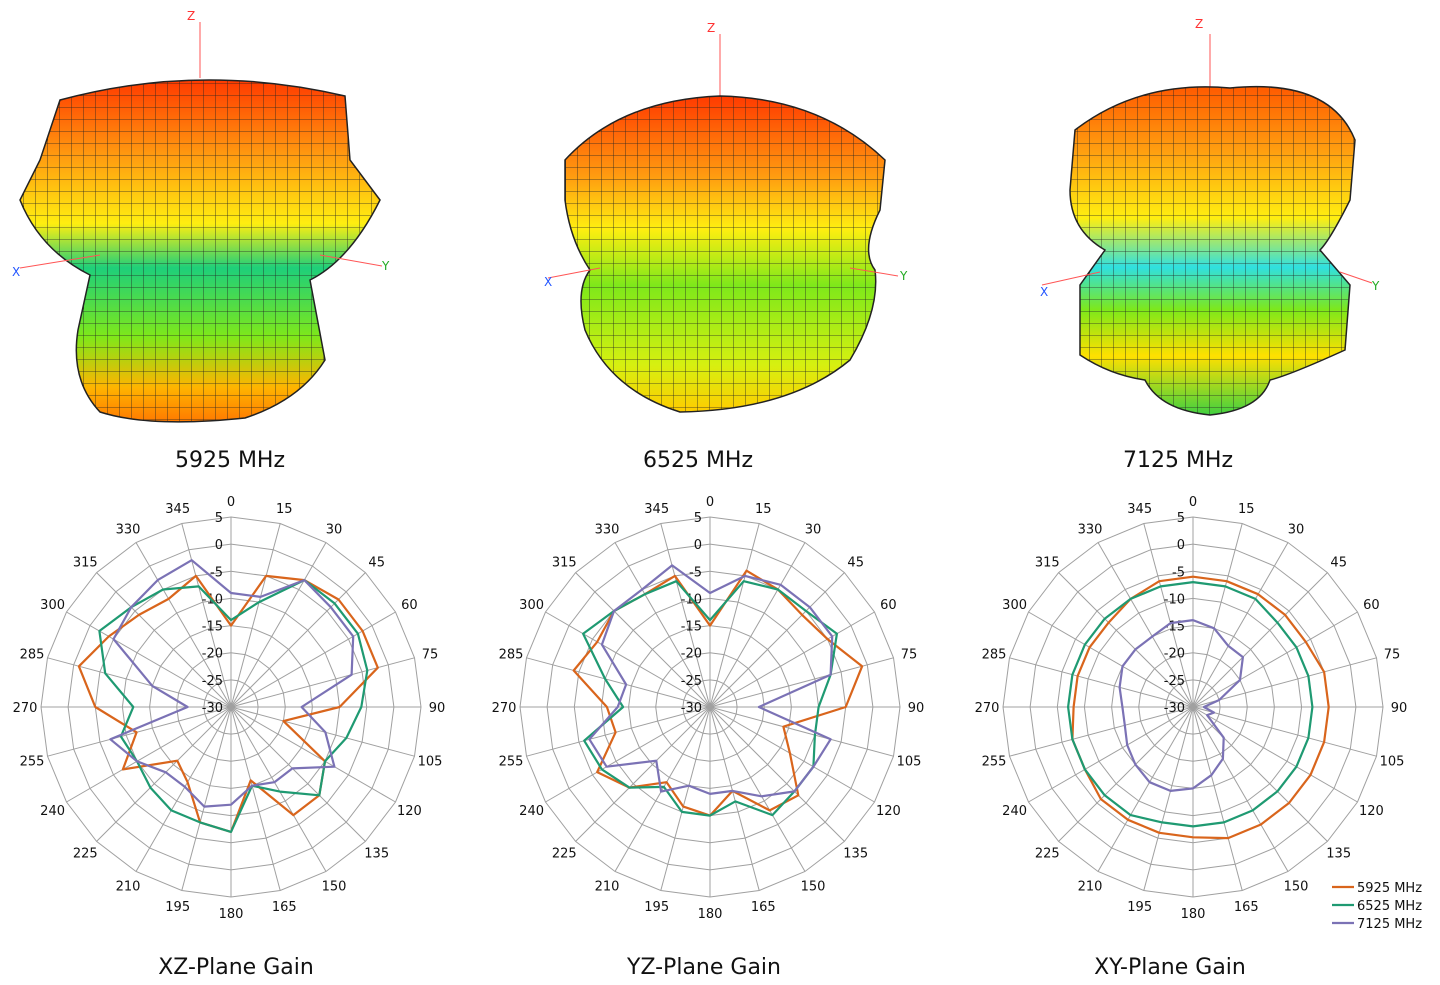 This screenshot has width=1440, height=985. I want to click on chart-title-xz: XZ-Plane Gain, so click(236, 967).